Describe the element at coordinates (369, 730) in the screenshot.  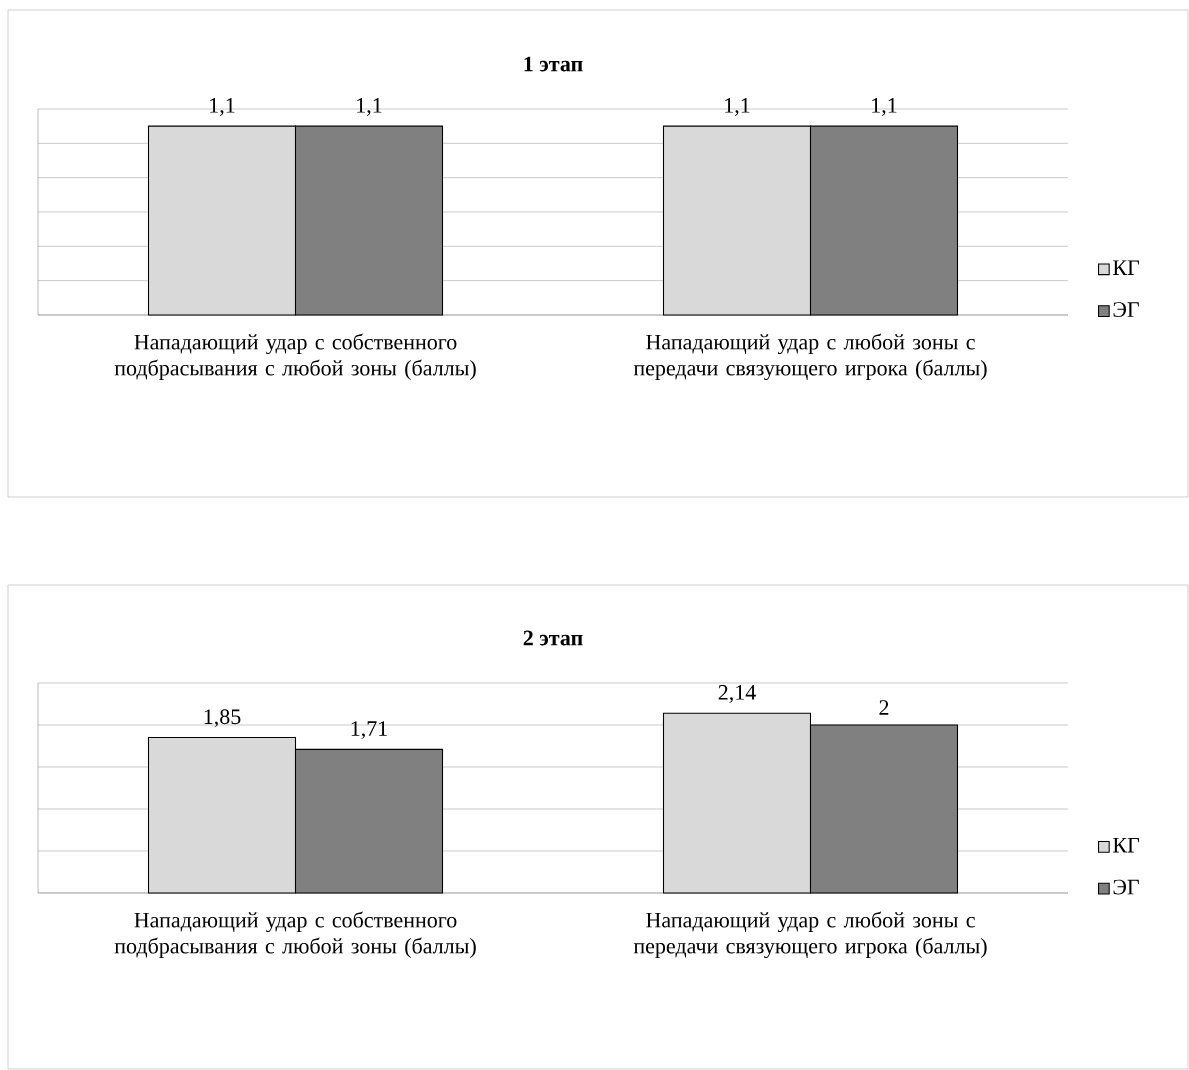
I see `data-label: 1,71` at that location.